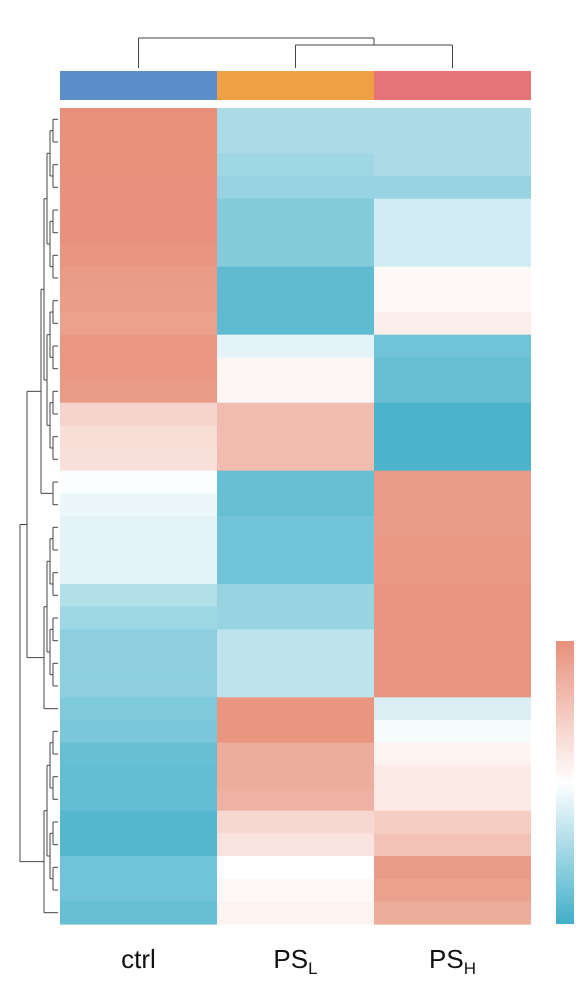 The width and height of the screenshot is (579, 1004). What do you see at coordinates (38, 516) in the screenshot?
I see `row-dendrogram` at bounding box center [38, 516].